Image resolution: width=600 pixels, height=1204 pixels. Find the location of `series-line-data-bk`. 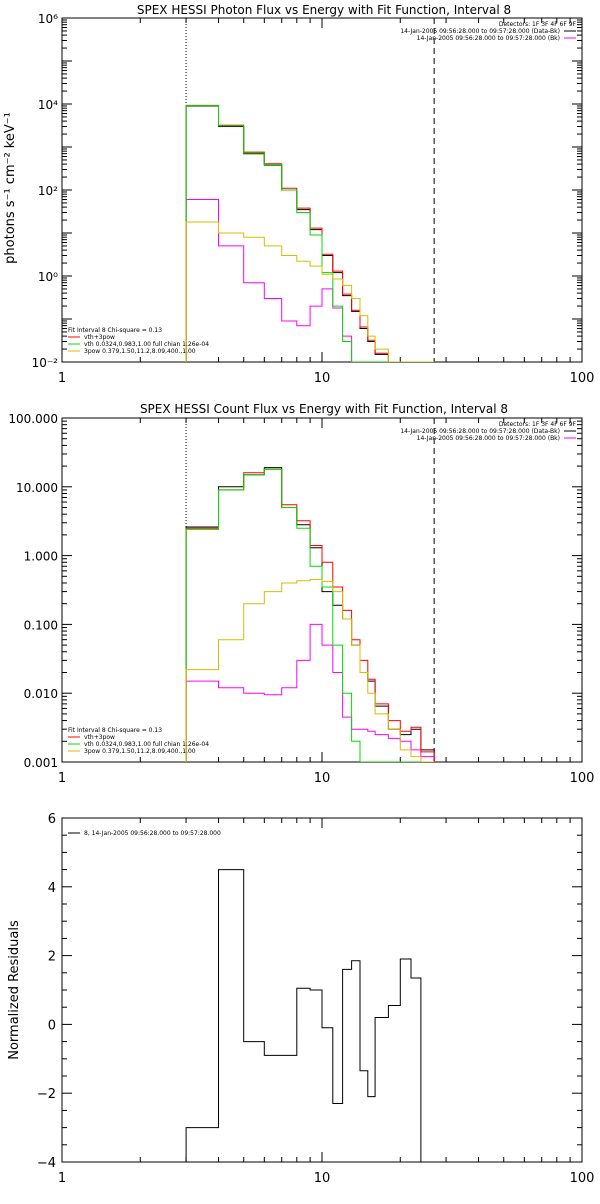

series-line-data-bk is located at coordinates (310, 614).